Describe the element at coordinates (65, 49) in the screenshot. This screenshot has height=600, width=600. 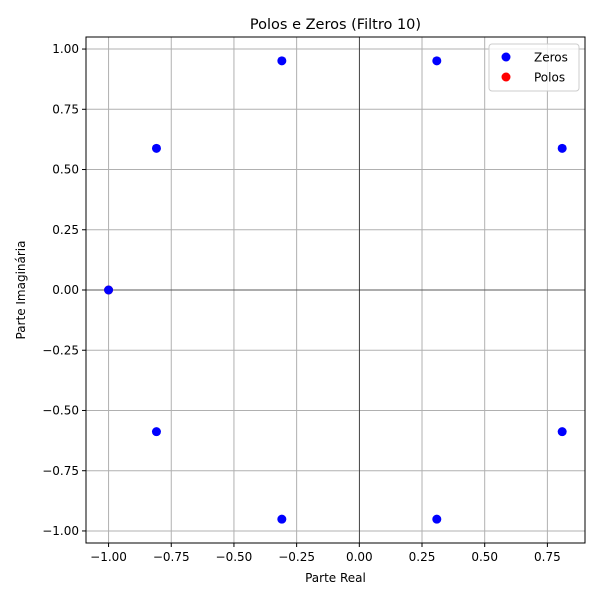
I see `y-tick-label: 1.00` at that location.